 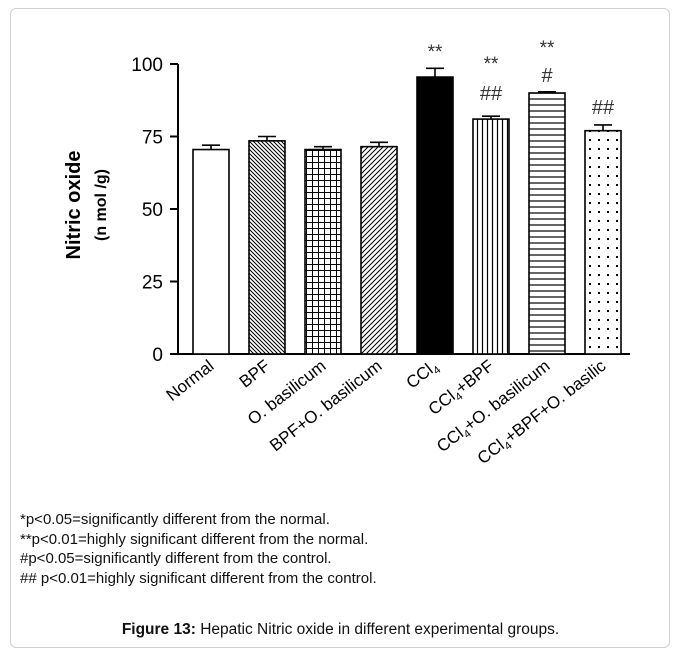 I want to click on y-tick-label: 75, so click(x=152, y=138).